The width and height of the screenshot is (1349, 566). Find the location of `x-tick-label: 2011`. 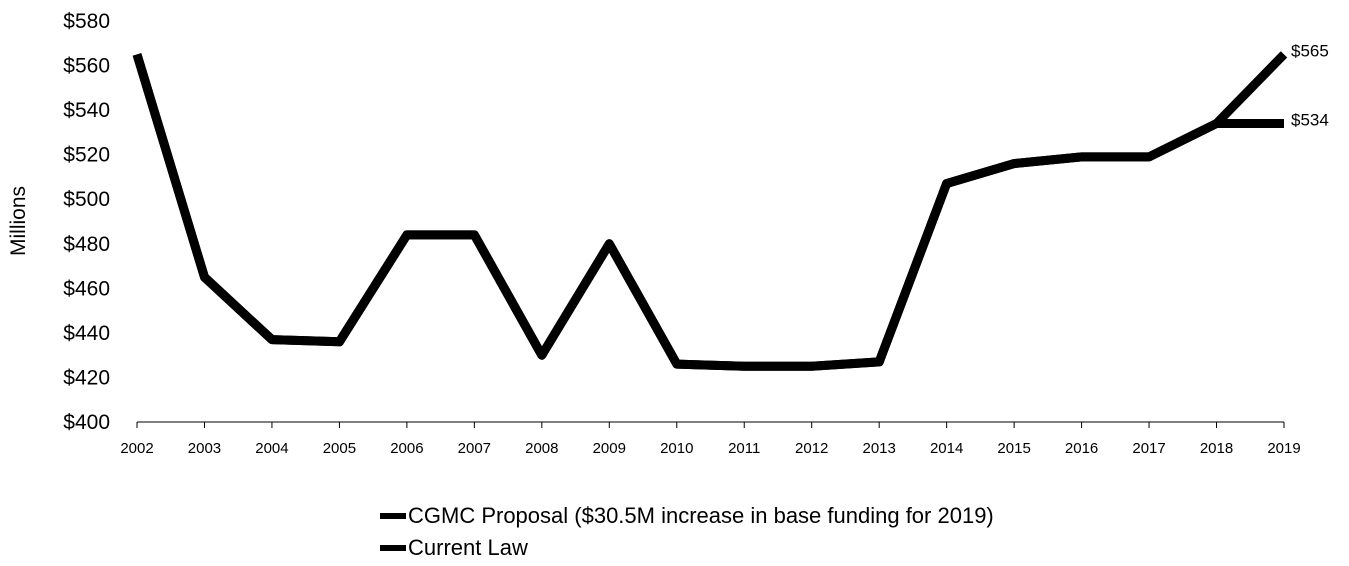

x-tick-label: 2011 is located at coordinates (744, 448).